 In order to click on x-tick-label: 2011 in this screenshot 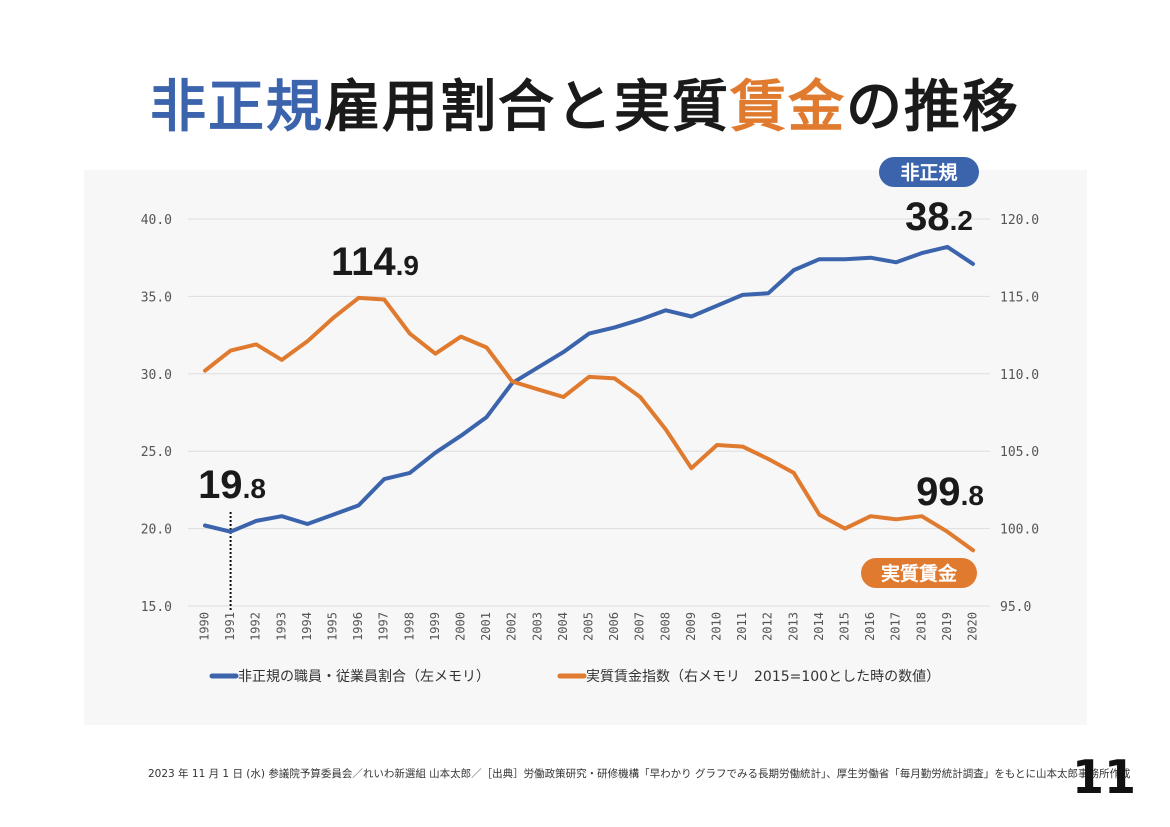, I will do `click(742, 626)`.